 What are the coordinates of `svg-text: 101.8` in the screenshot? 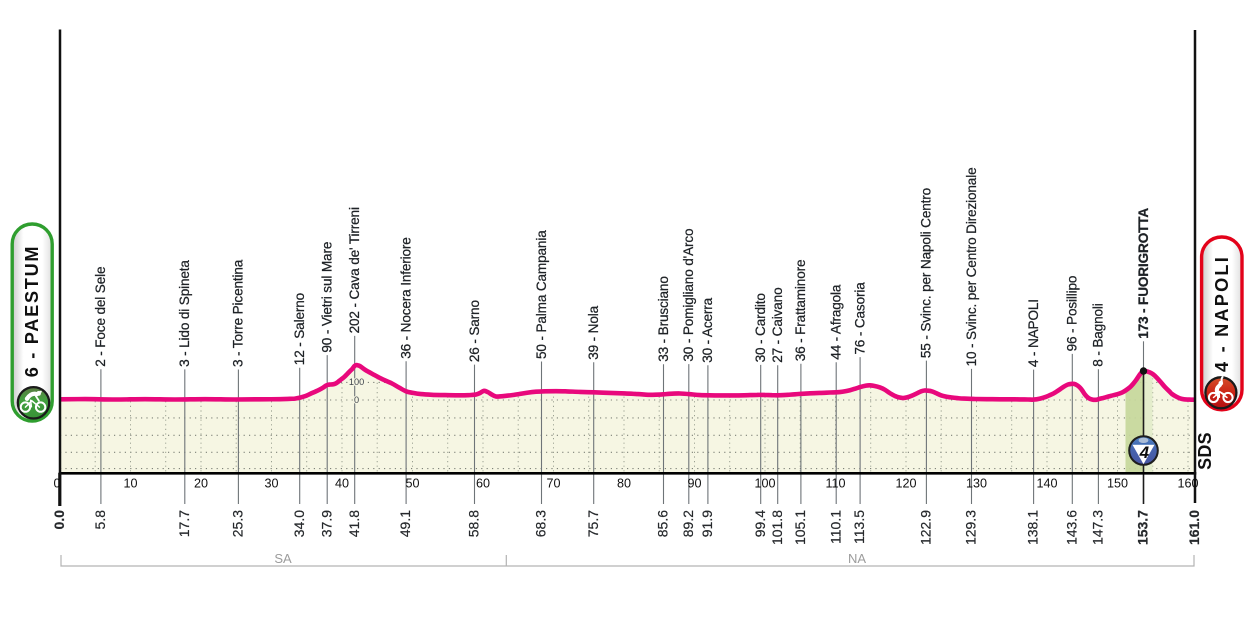 It's located at (777, 527).